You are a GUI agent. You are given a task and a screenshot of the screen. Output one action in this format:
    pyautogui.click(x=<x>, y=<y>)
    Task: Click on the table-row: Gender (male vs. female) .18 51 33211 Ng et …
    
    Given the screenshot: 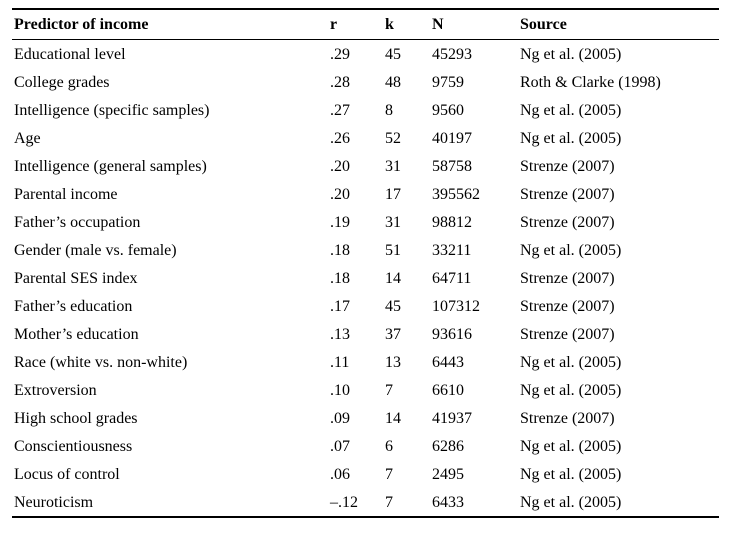 What is the action you would take?
    pyautogui.click(x=365, y=250)
    